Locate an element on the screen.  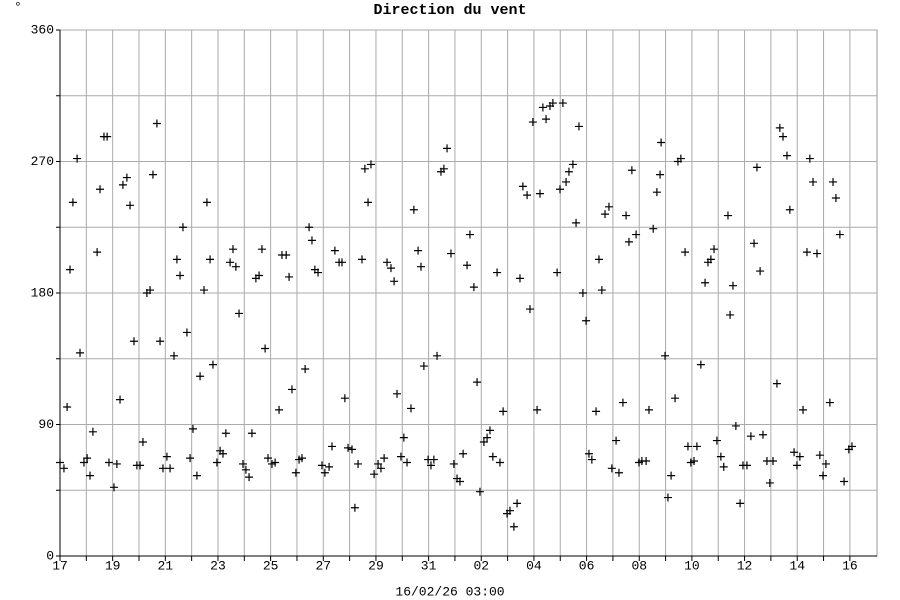
x-tick-label: 17 is located at coordinates (60, 565).